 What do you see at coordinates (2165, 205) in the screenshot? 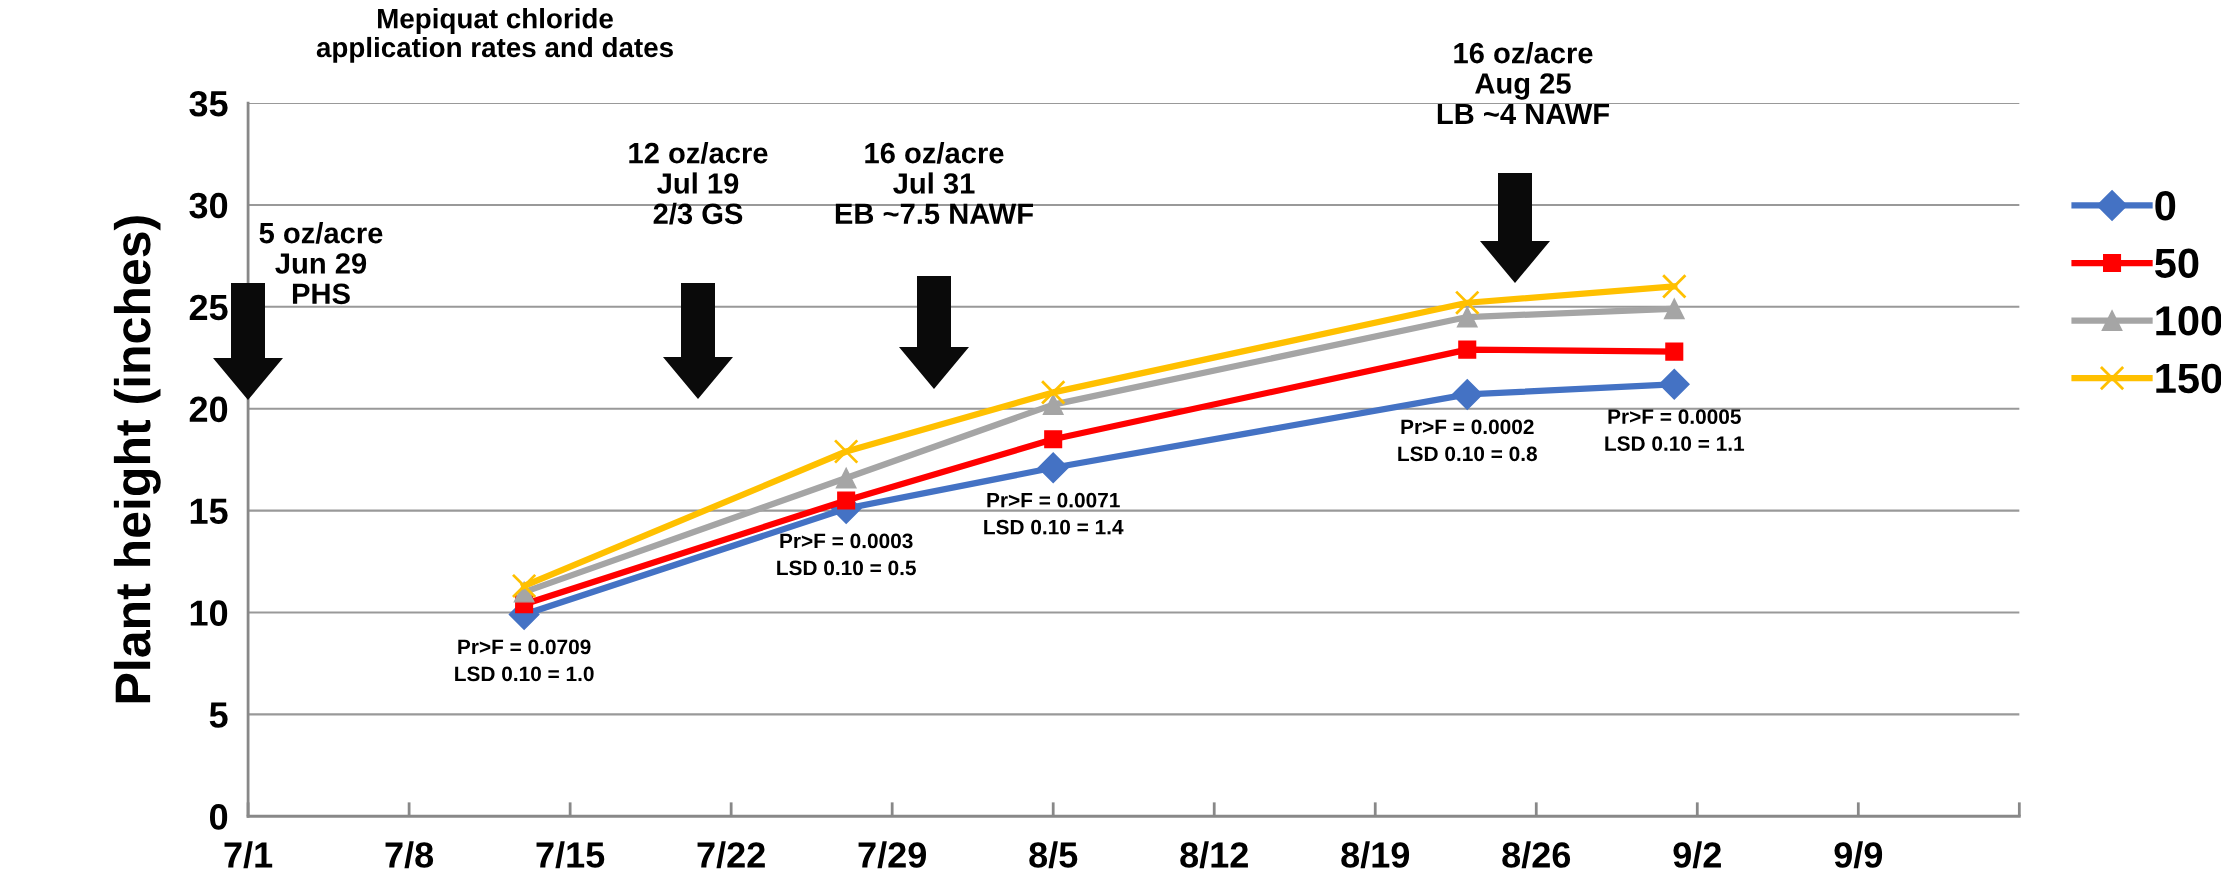
I see `legend-label: 0` at bounding box center [2165, 205].